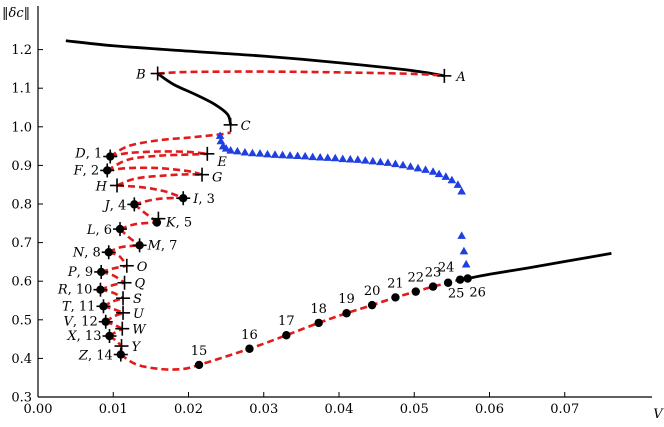  I want to click on y-tick-label: 0.9, so click(21, 166).